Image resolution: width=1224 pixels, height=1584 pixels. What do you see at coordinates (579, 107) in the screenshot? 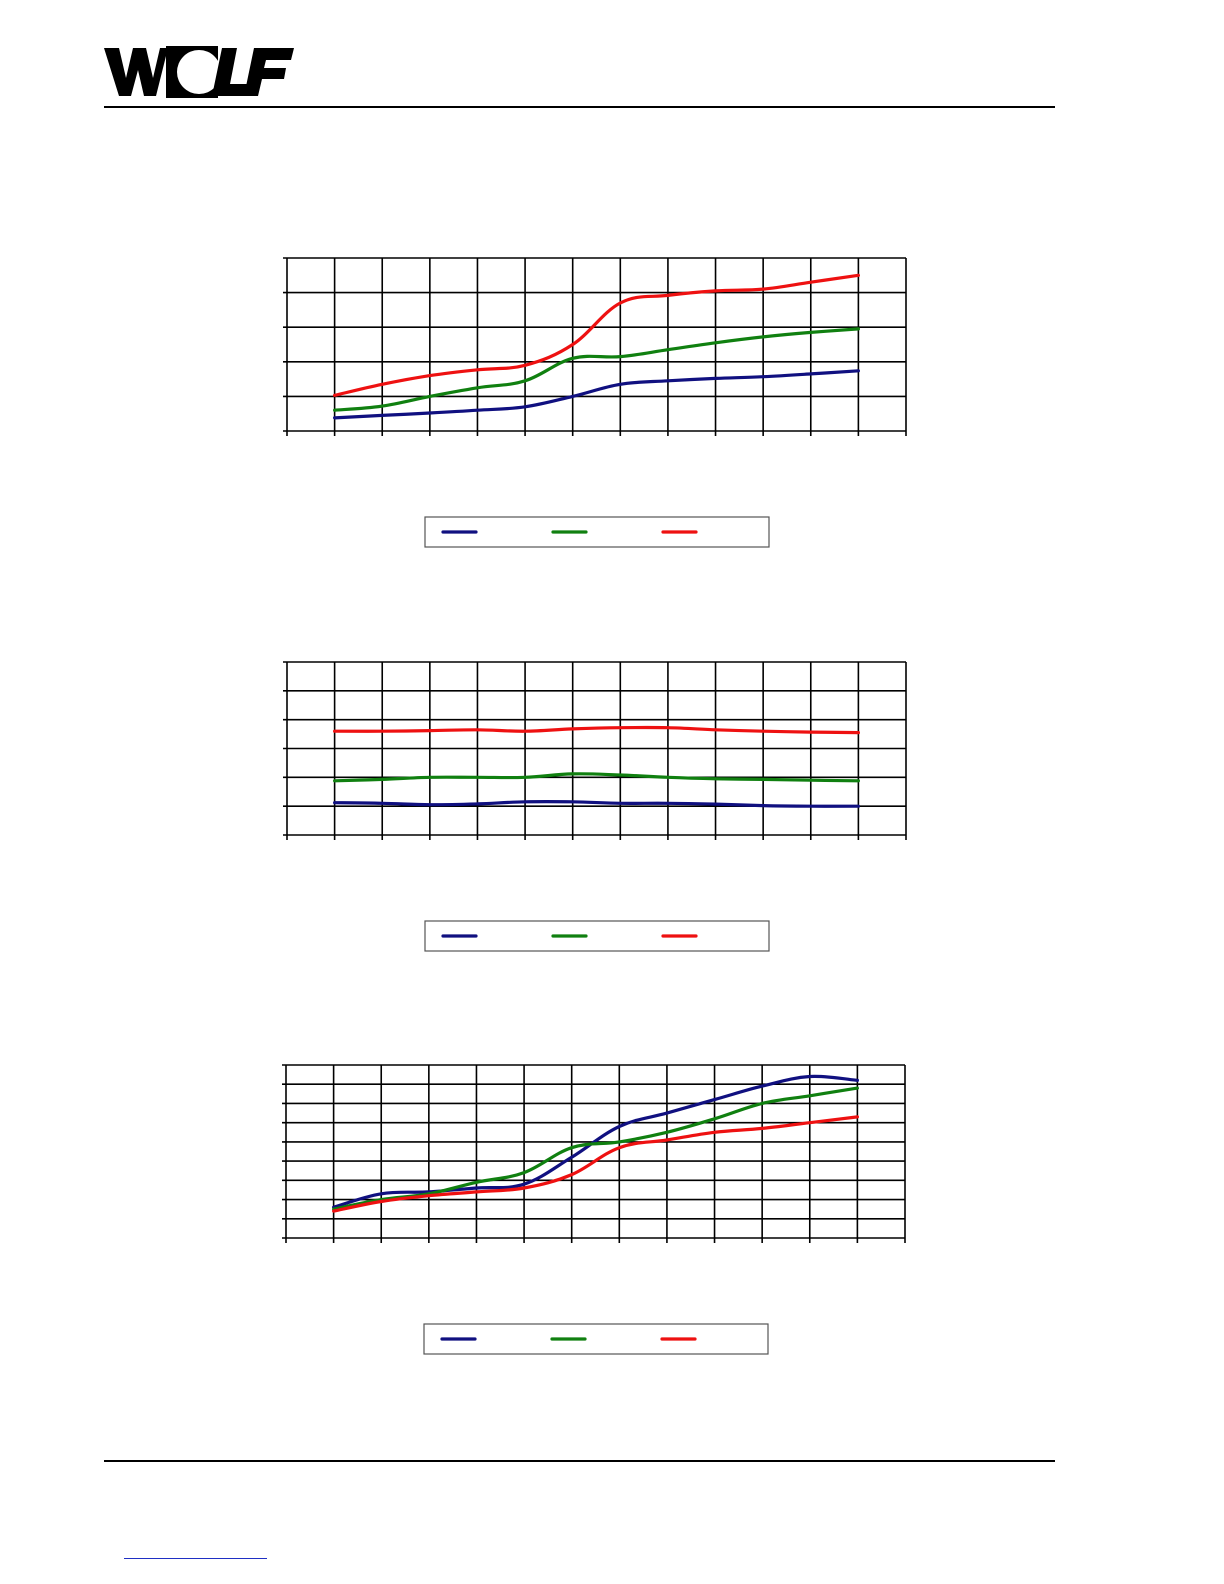
I see `header-rule` at bounding box center [579, 107].